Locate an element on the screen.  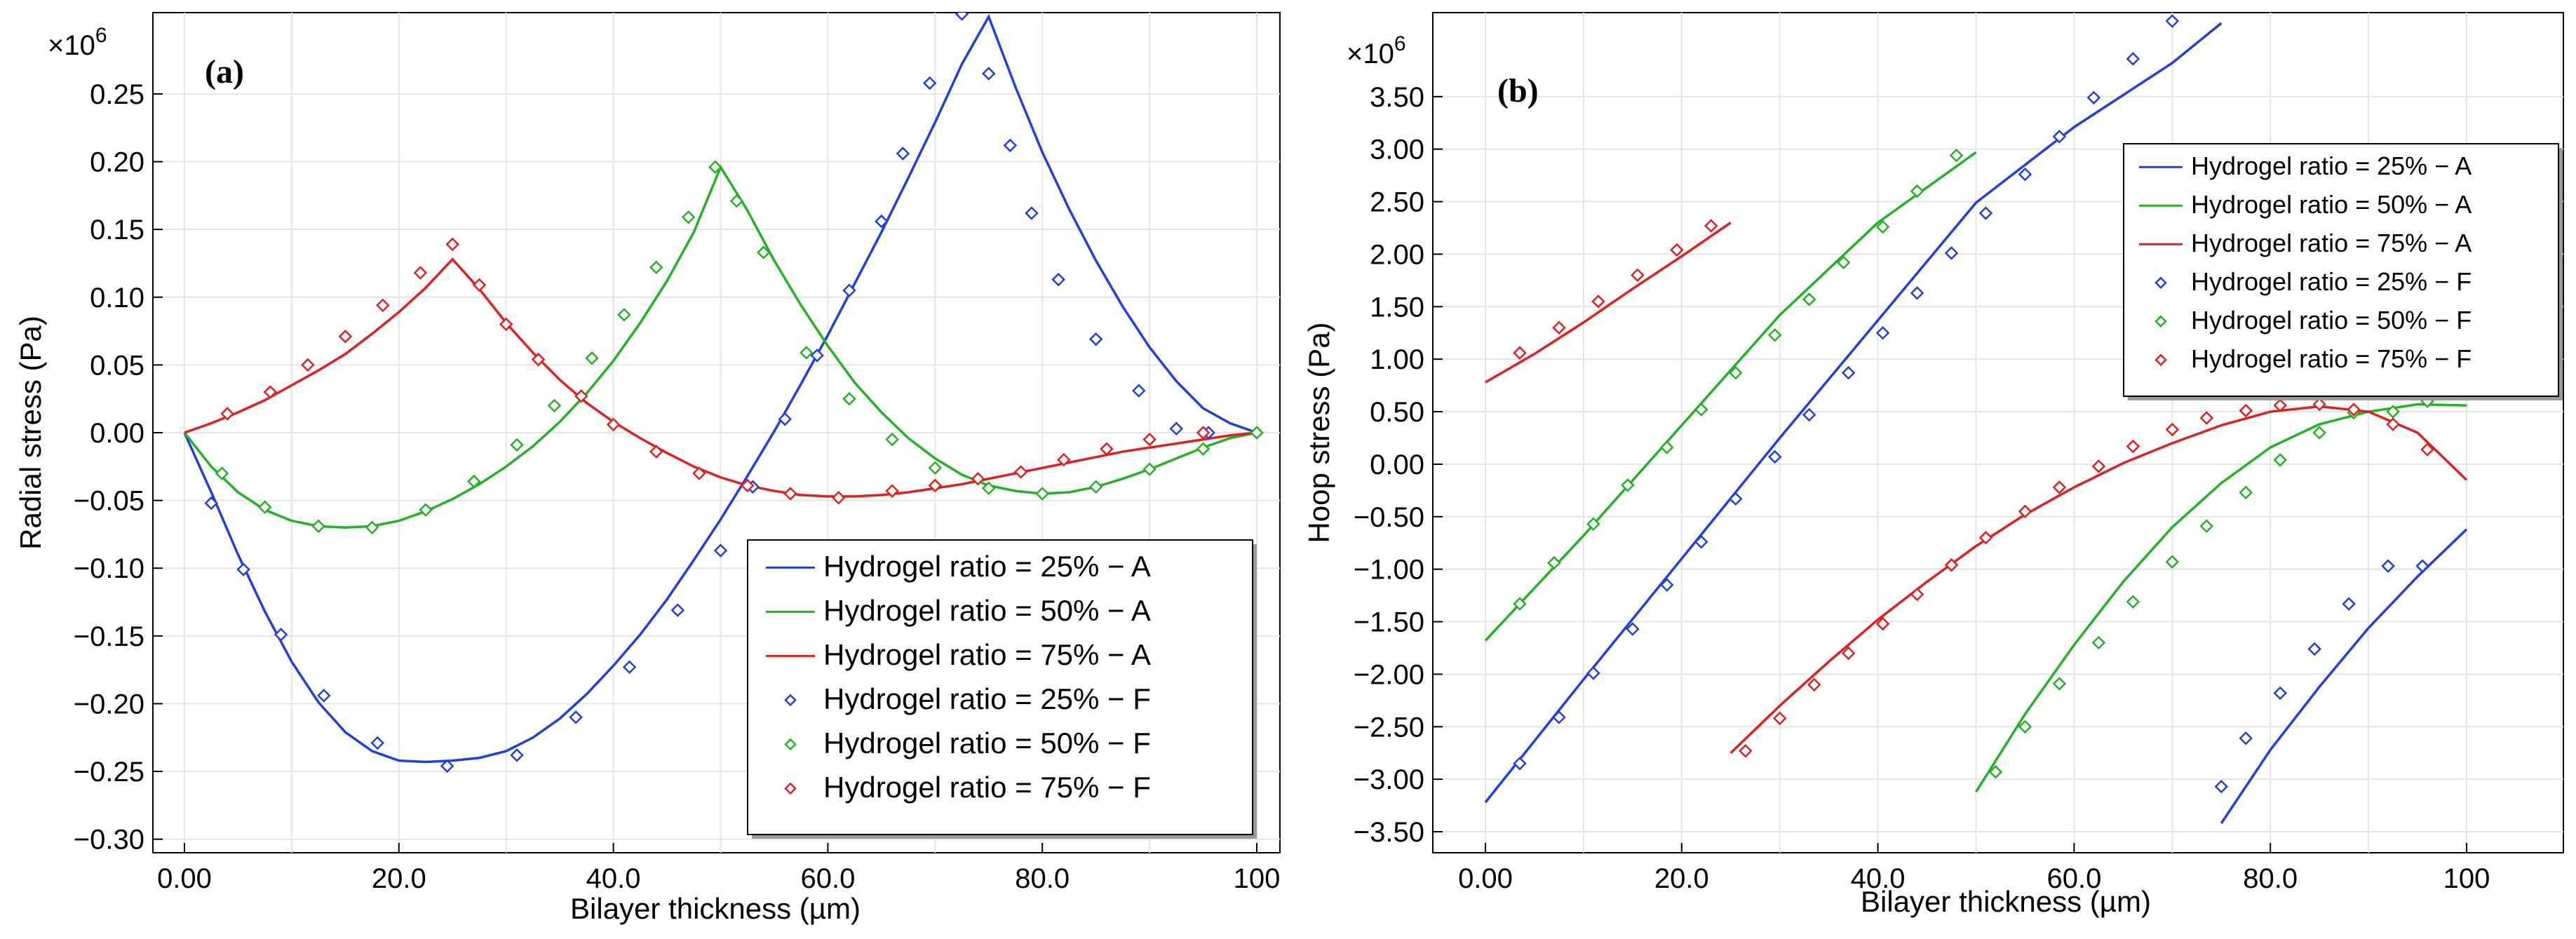
y-axis-title-b: Hoop stress (Pa) is located at coordinates (1318, 432).